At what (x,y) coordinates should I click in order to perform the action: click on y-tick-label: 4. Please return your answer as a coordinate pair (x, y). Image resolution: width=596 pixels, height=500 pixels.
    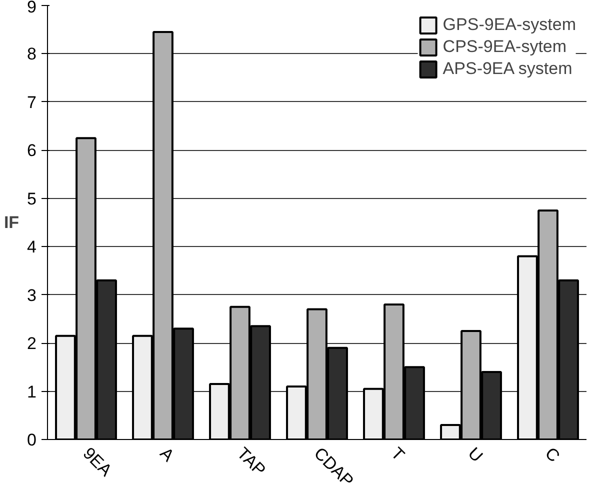
    Looking at the image, I should click on (32, 247).